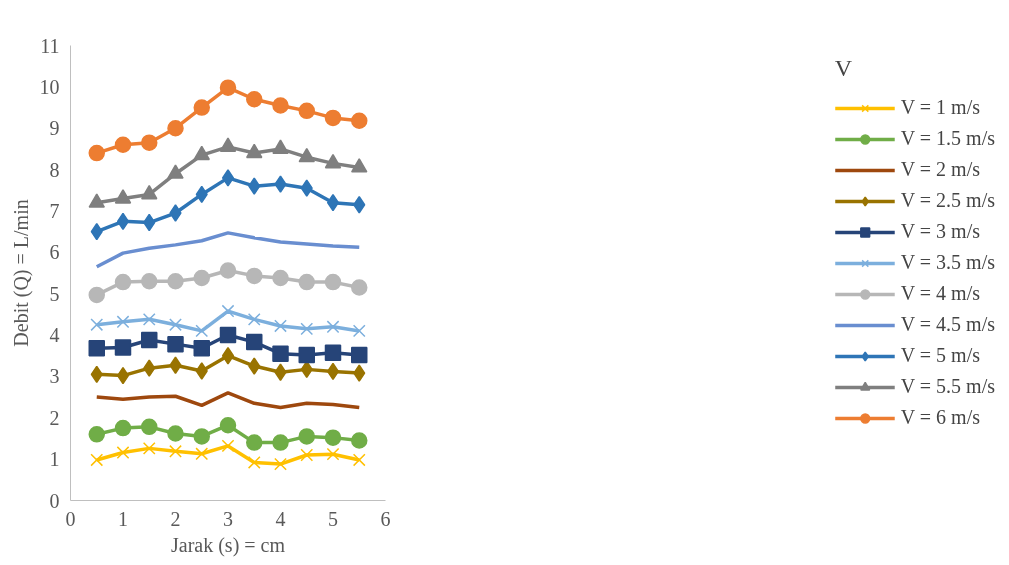 Image resolution: width=1009 pixels, height=565 pixels. I want to click on legend-label: V = 1.5 m/s, so click(947, 138).